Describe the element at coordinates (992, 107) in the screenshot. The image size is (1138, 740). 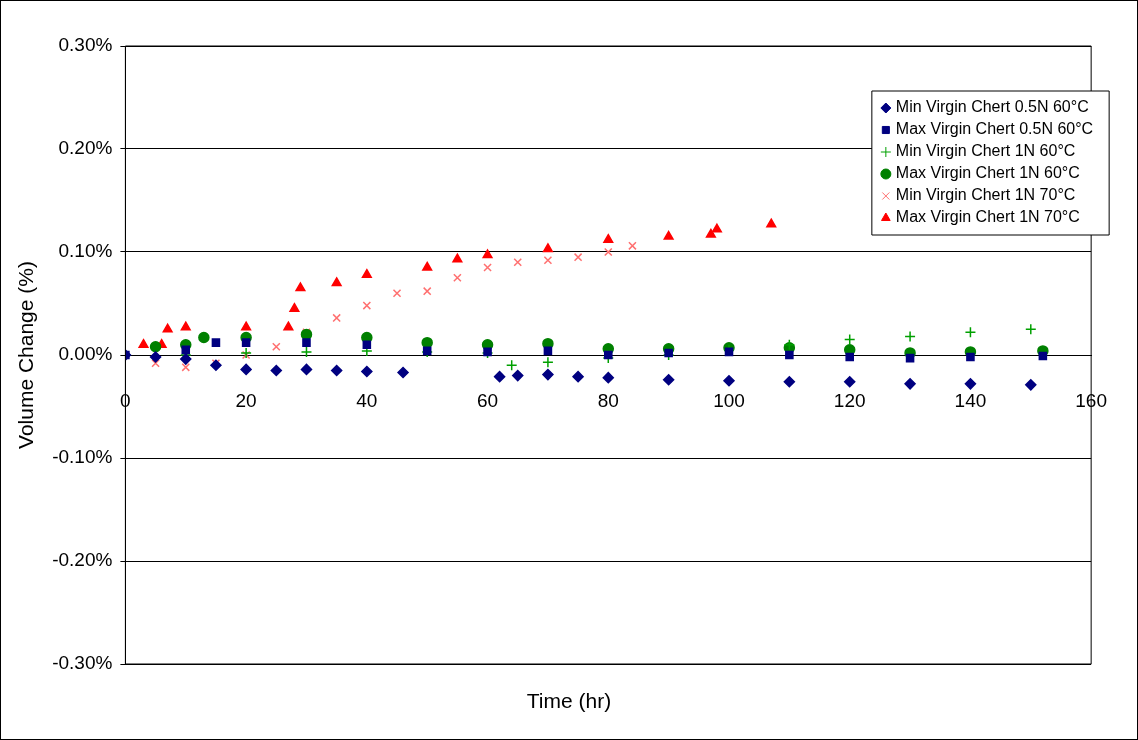
I see `legend-label: Min Virgin Chert 0.5N 60°C` at that location.